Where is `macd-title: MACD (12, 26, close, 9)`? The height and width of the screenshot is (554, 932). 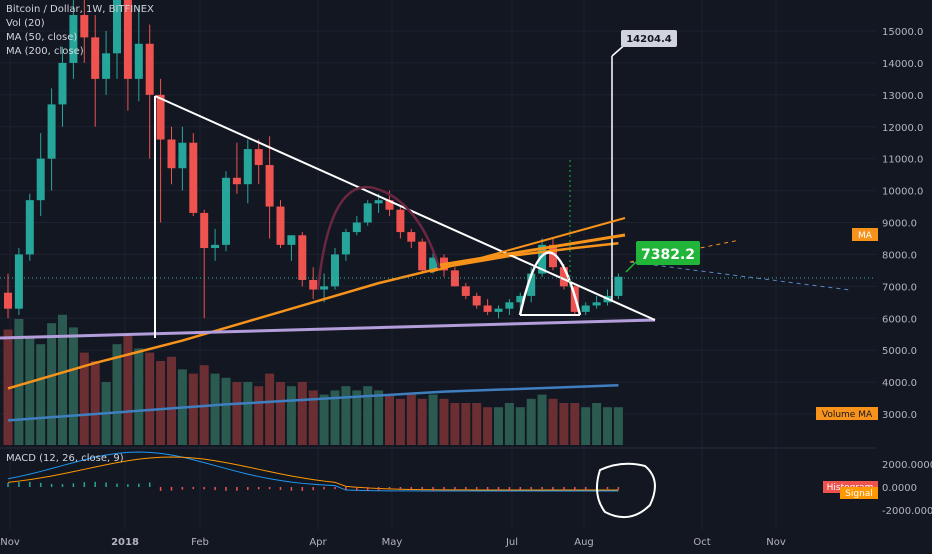
macd-title: MACD (12, 26, close, 9) is located at coordinates (65, 458).